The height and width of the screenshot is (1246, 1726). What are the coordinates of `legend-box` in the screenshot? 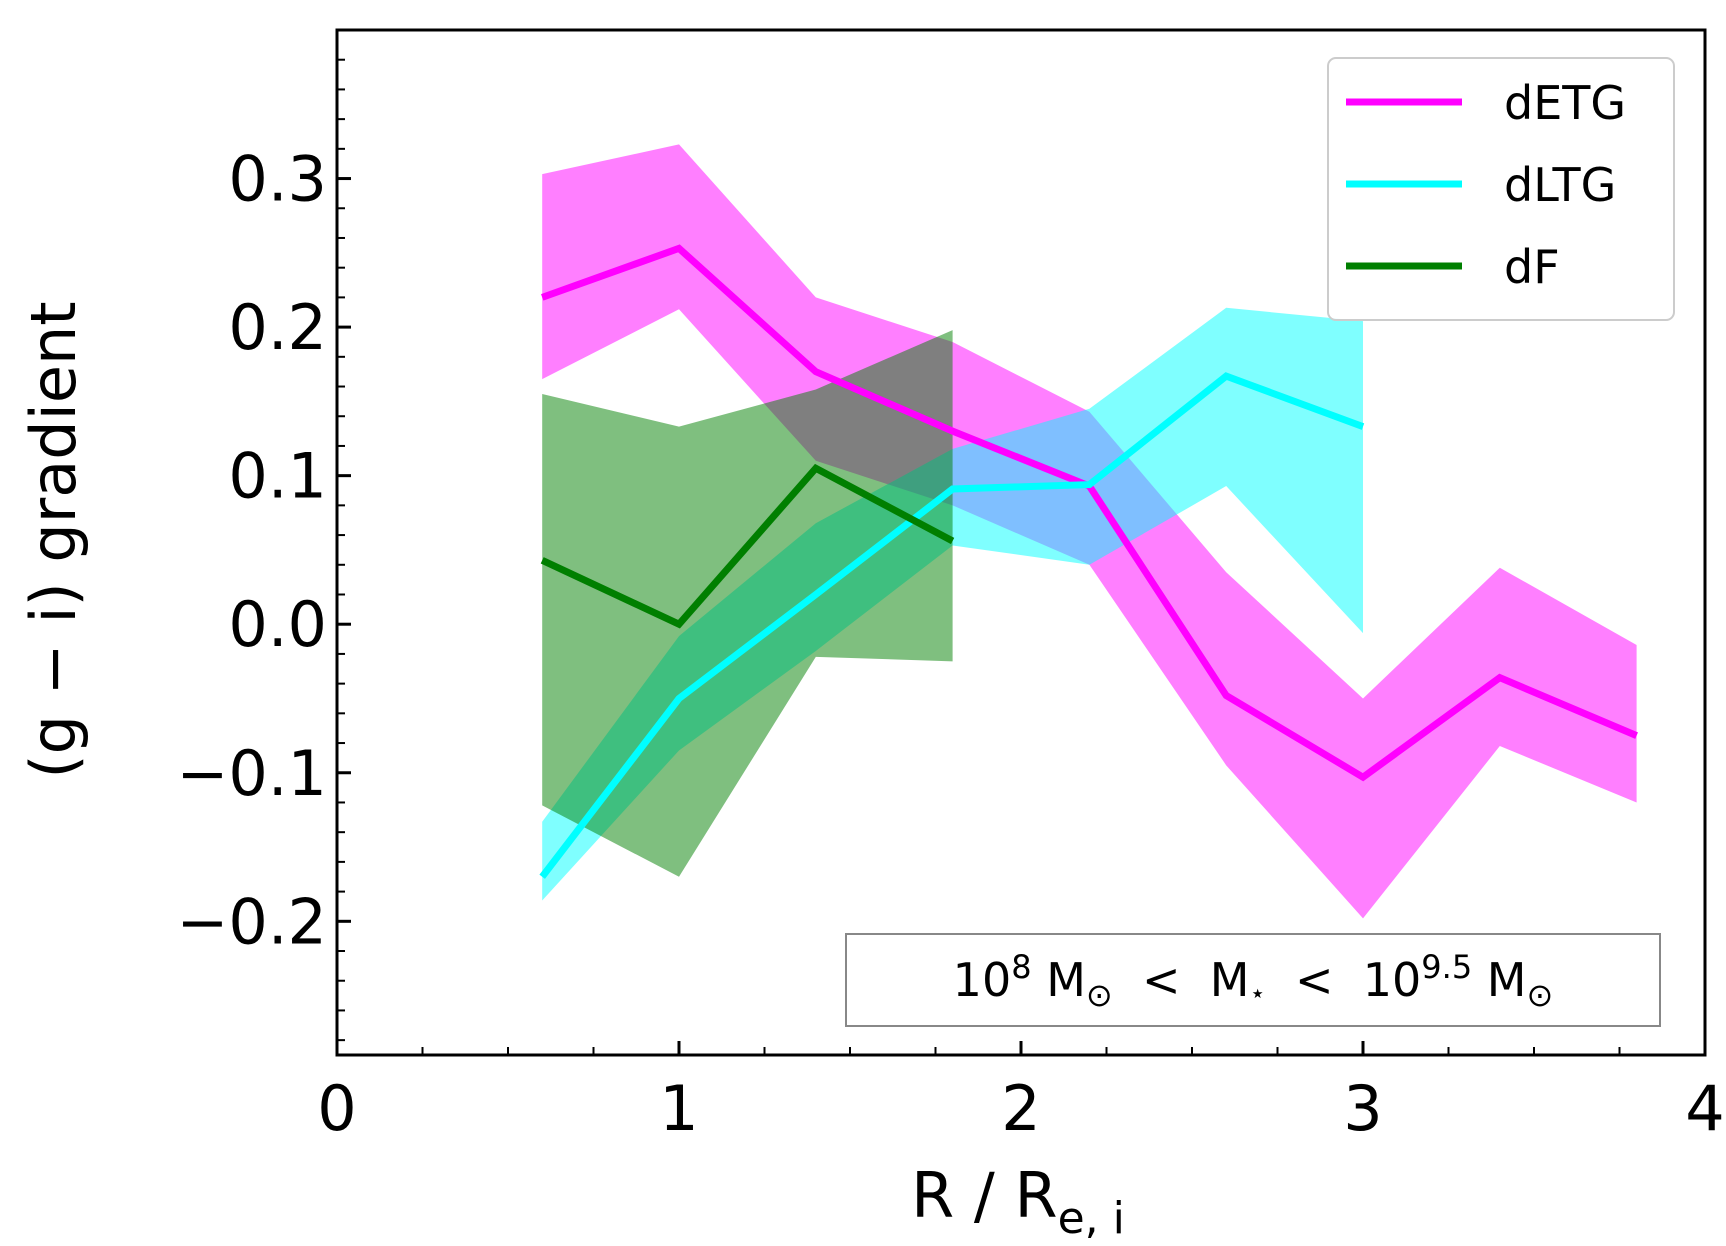 It's located at (1501, 189).